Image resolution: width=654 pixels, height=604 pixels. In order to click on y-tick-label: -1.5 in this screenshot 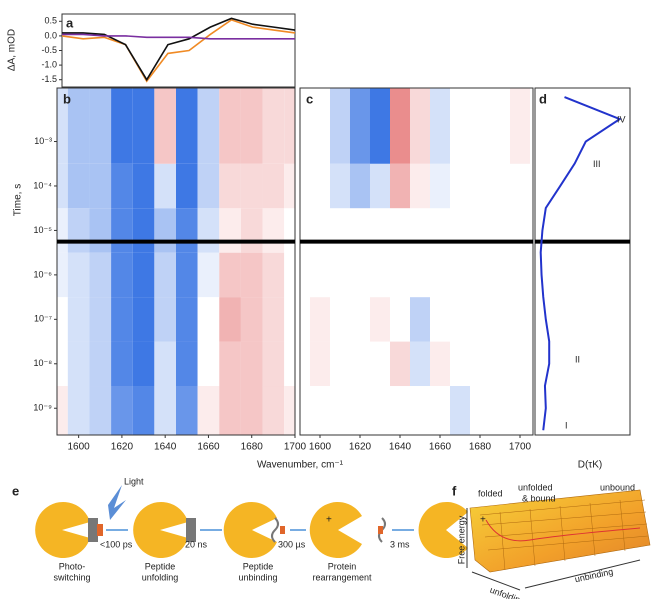, I will do `click(49, 79)`.